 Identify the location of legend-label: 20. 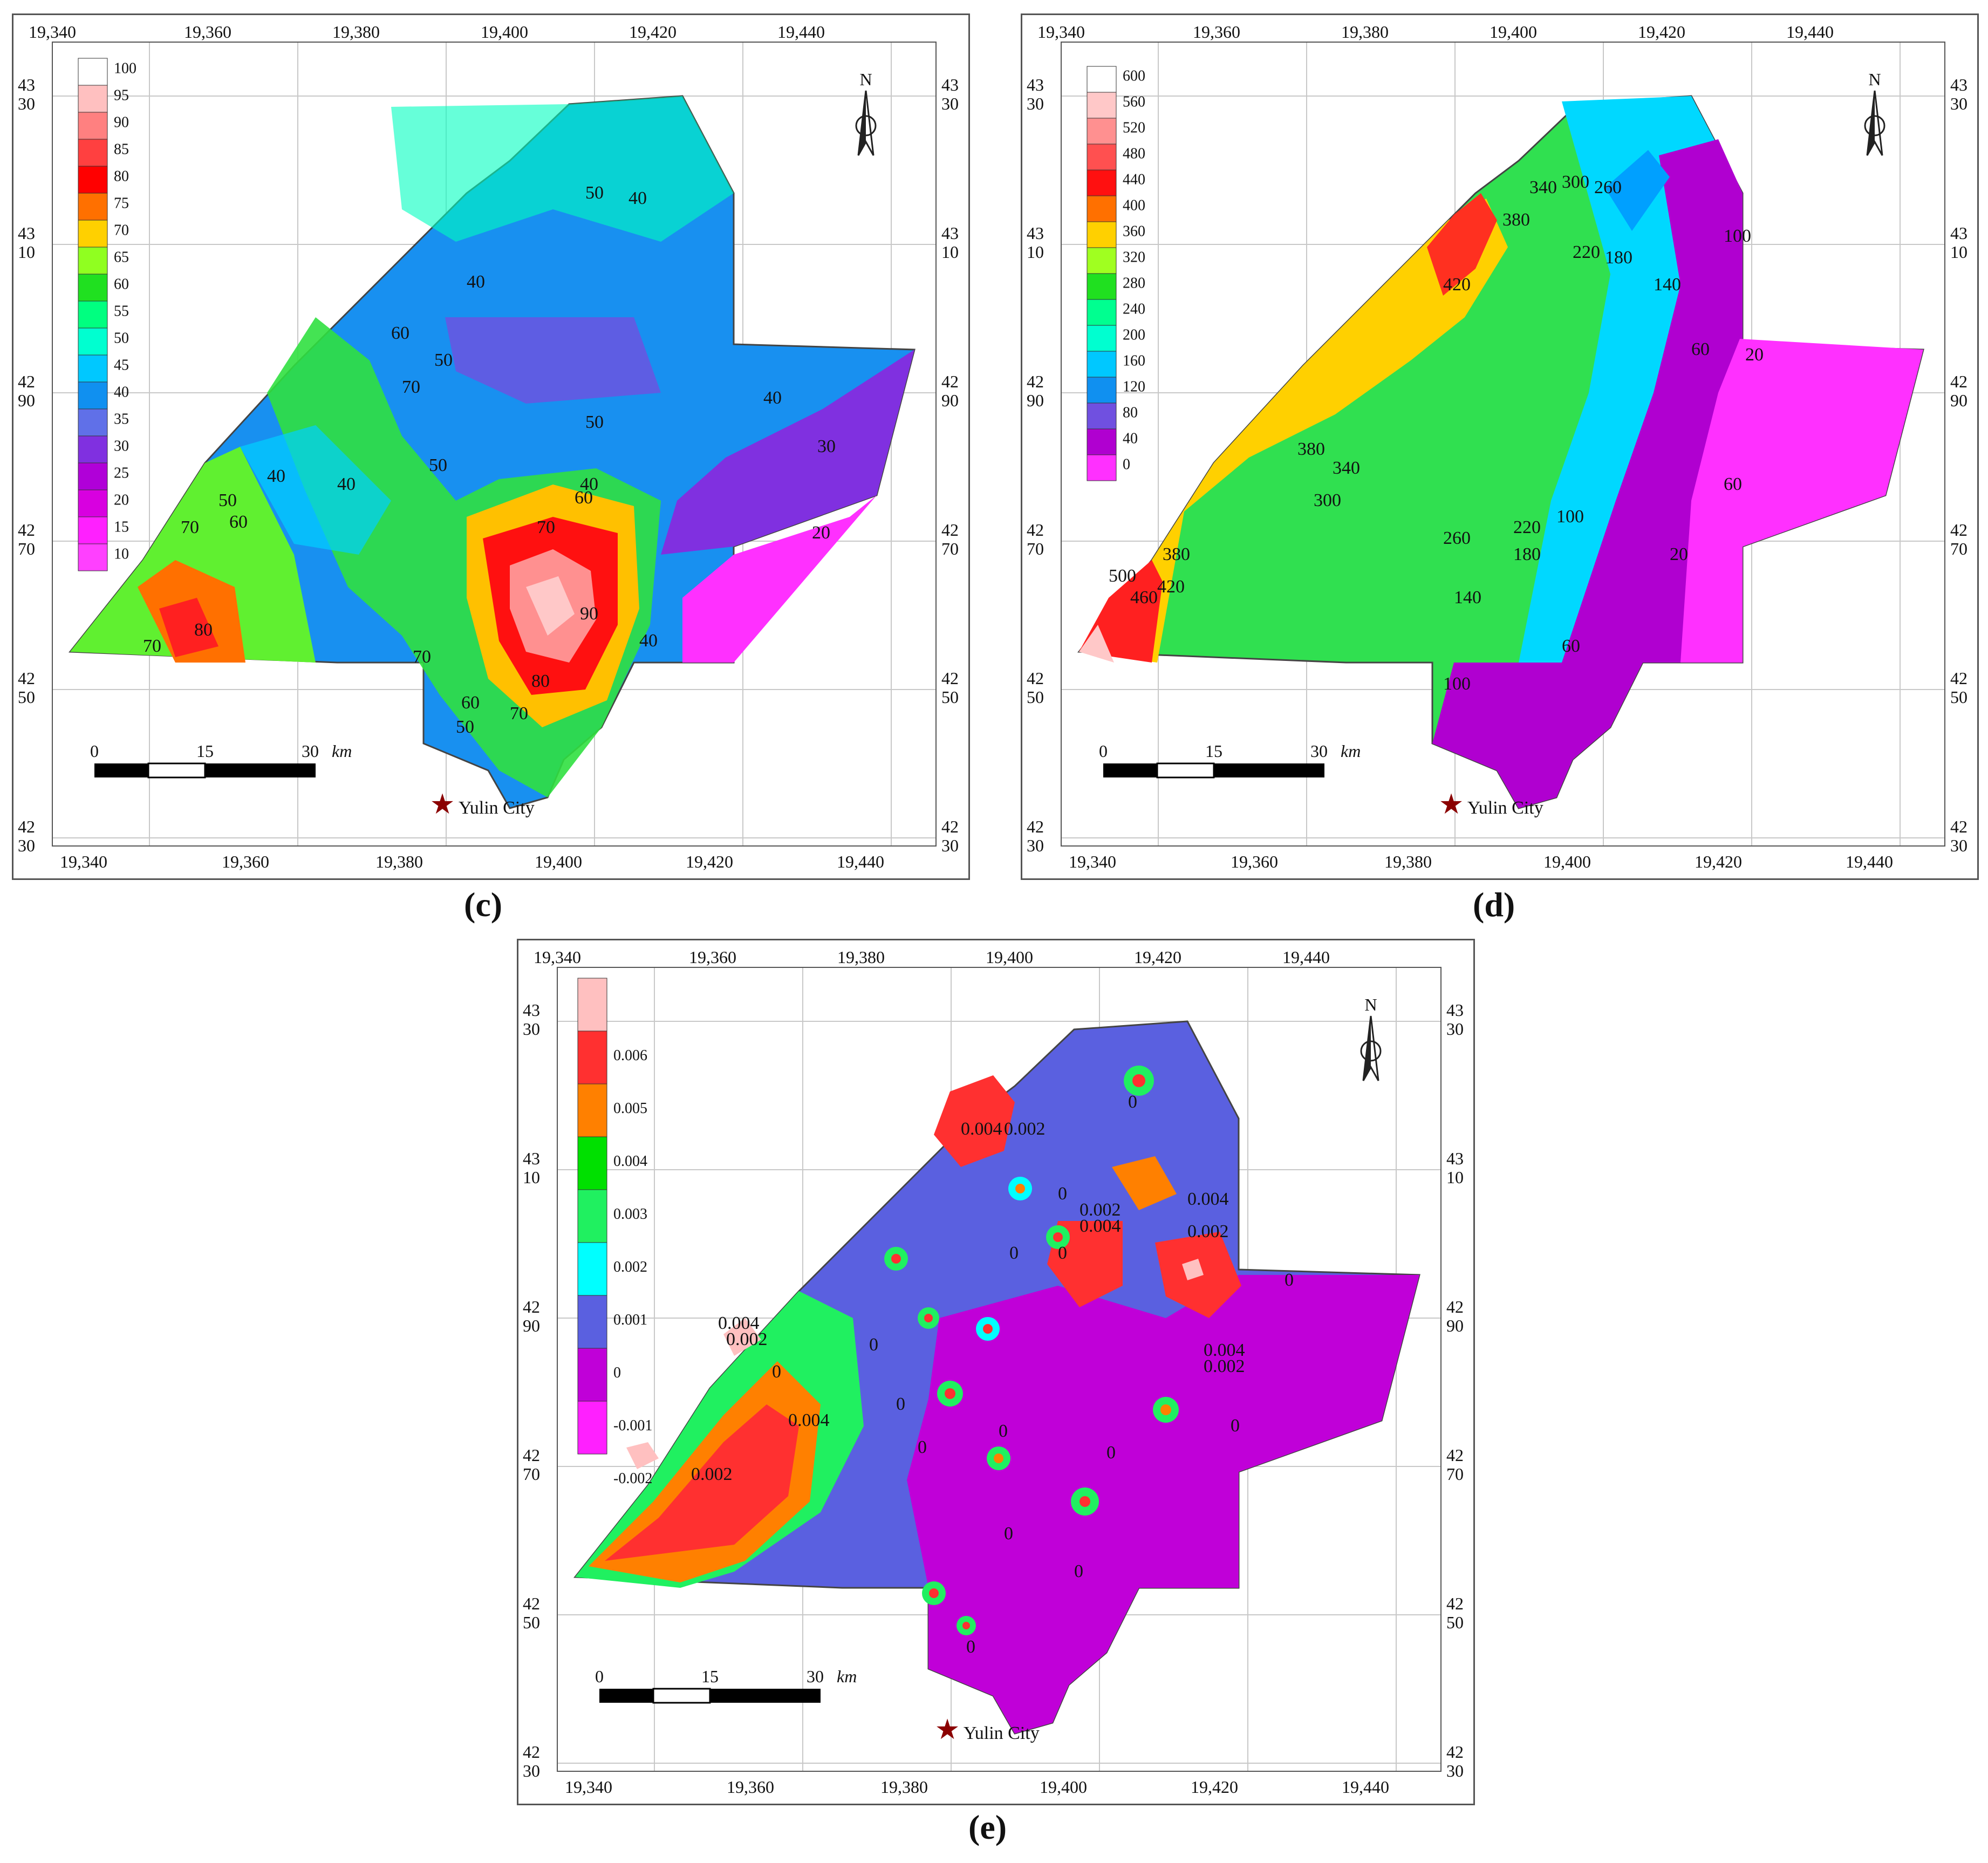
(121, 500).